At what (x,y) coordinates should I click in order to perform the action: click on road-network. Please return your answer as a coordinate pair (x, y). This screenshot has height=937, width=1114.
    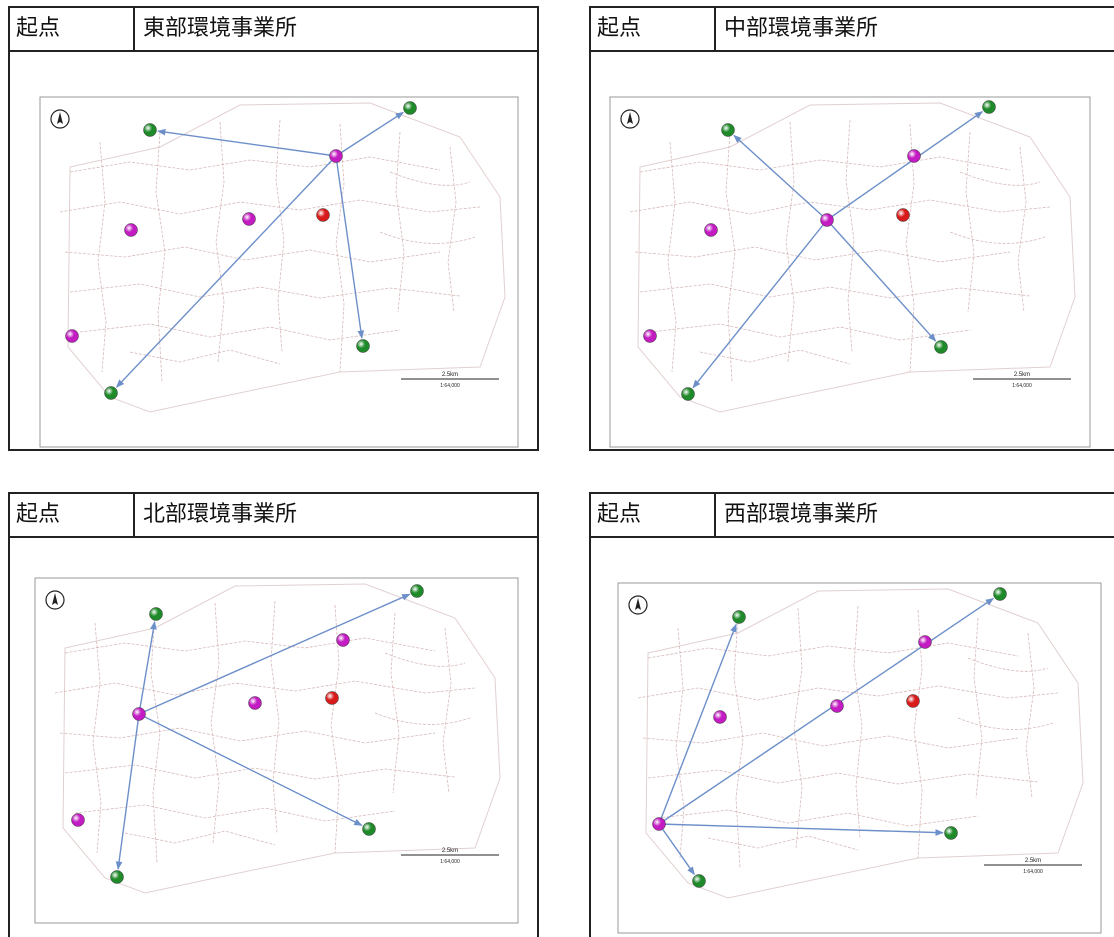
    Looking at the image, I should click on (270, 251).